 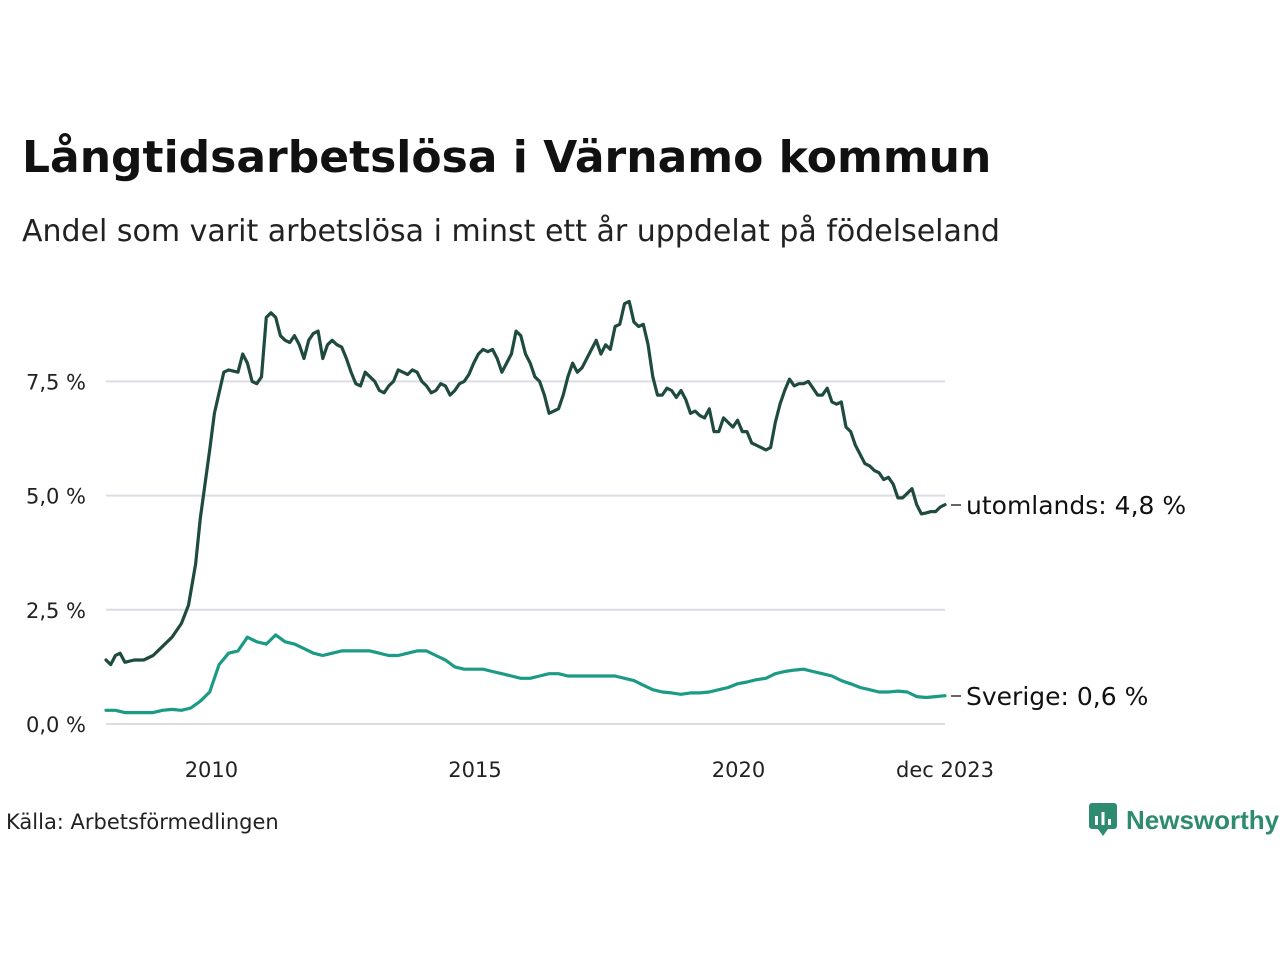 I want to click on series-line-sverige, so click(x=525, y=674).